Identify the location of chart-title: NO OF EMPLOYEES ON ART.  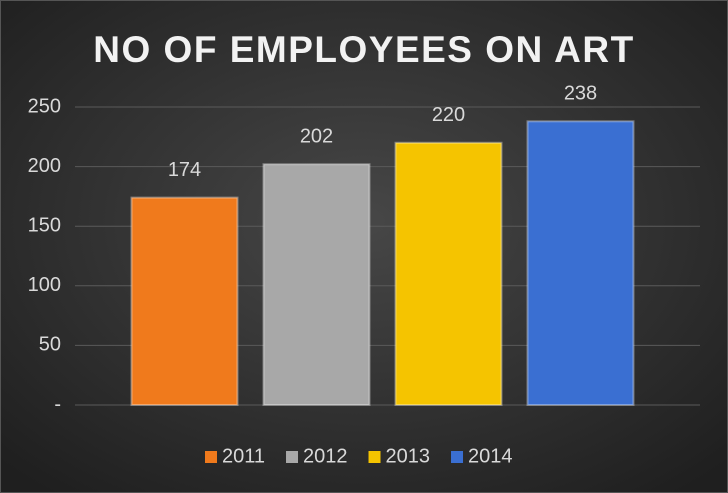
(363, 49).